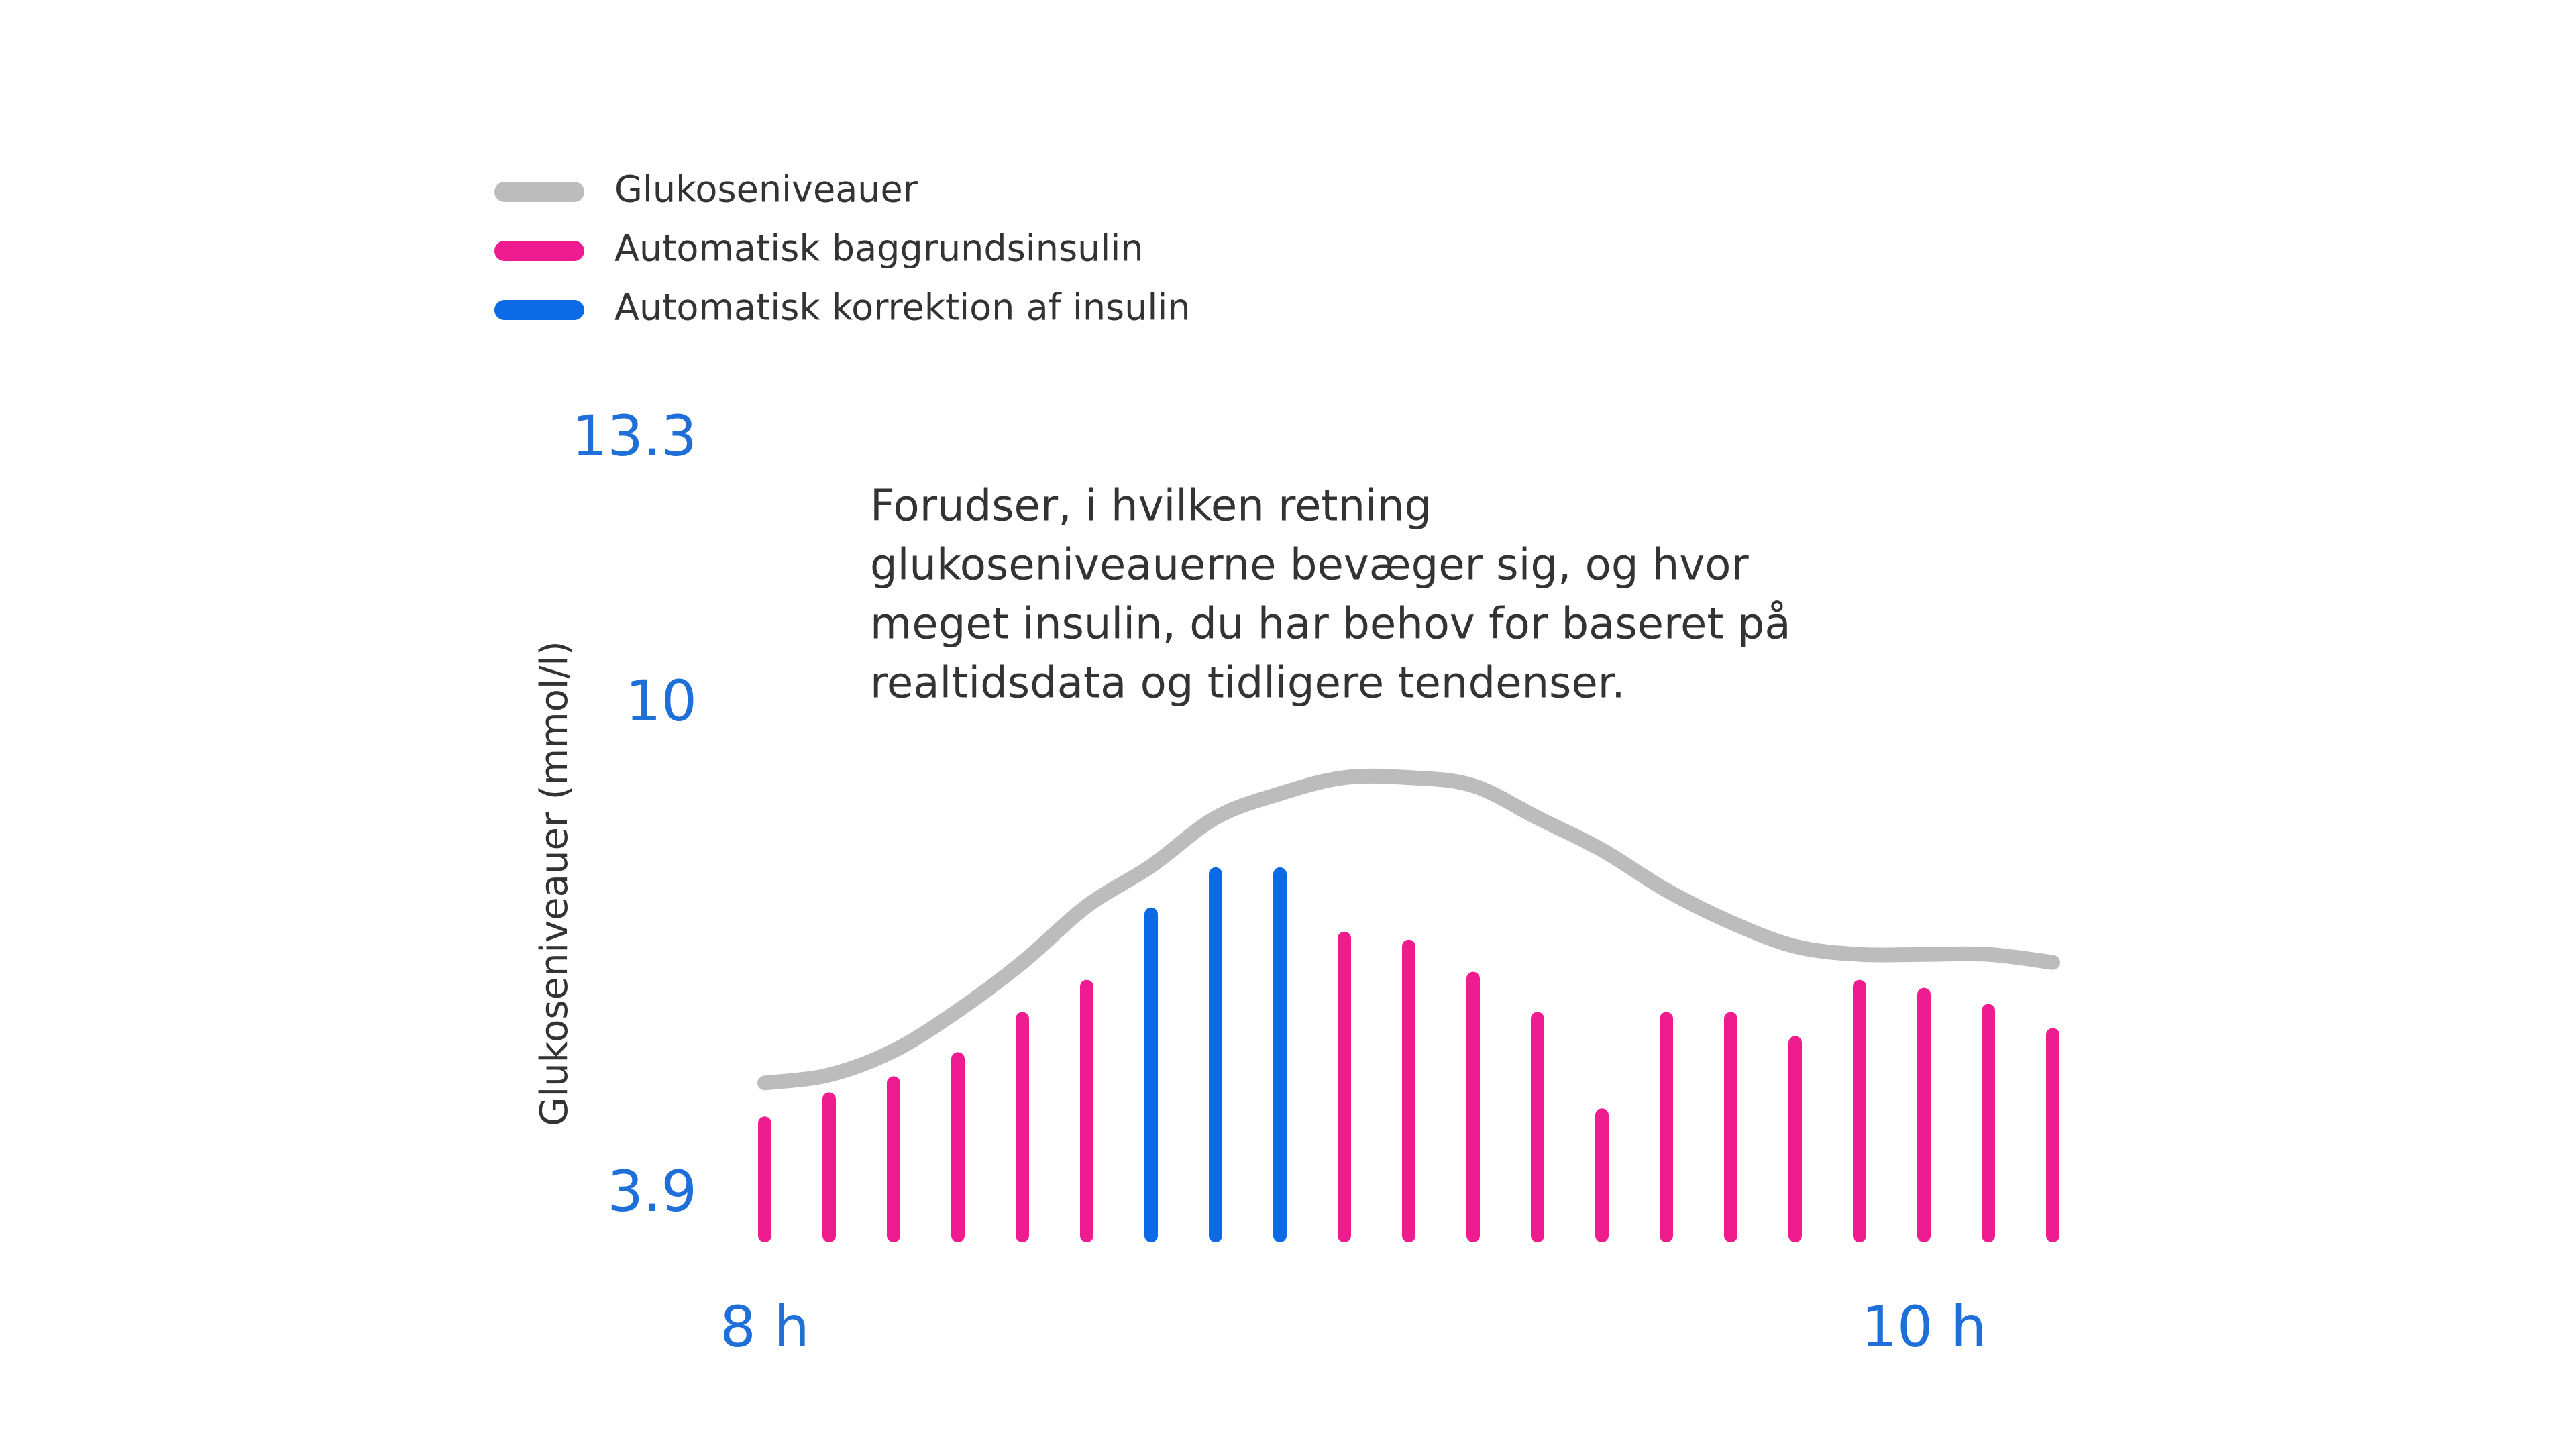  I want to click on annotation-line: glukoseniveauerne bevæger sig, og hvor, so click(1309, 565).